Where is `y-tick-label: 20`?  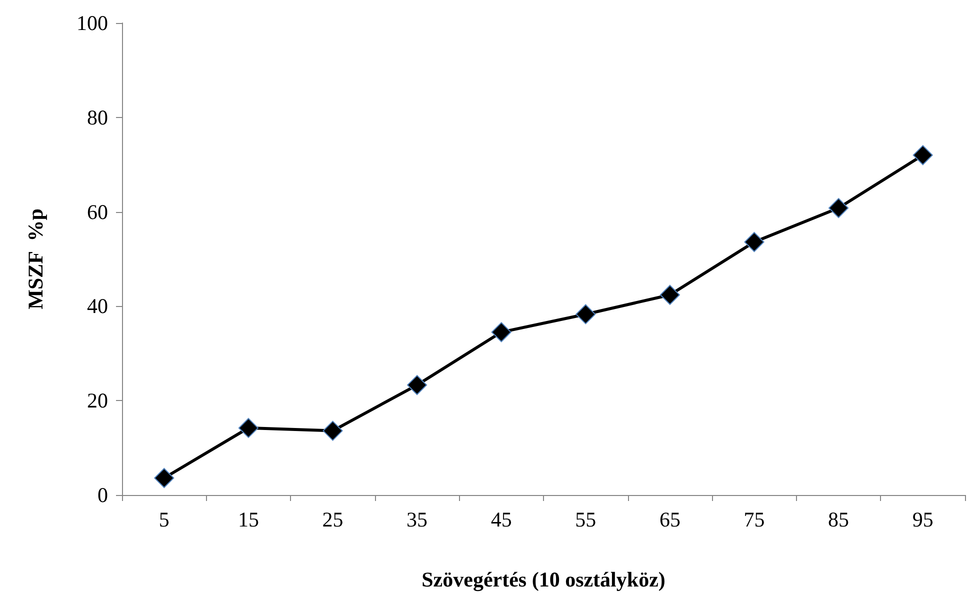 y-tick-label: 20 is located at coordinates (97, 400).